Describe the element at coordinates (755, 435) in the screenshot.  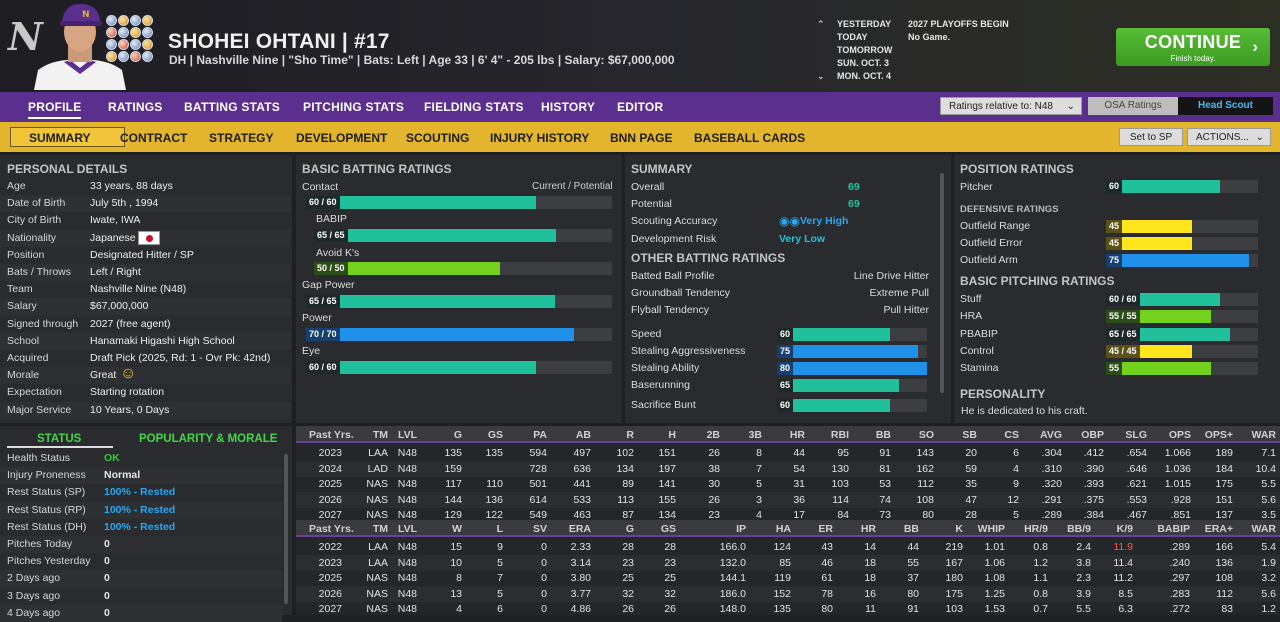
I see `column-header: 3B` at that location.